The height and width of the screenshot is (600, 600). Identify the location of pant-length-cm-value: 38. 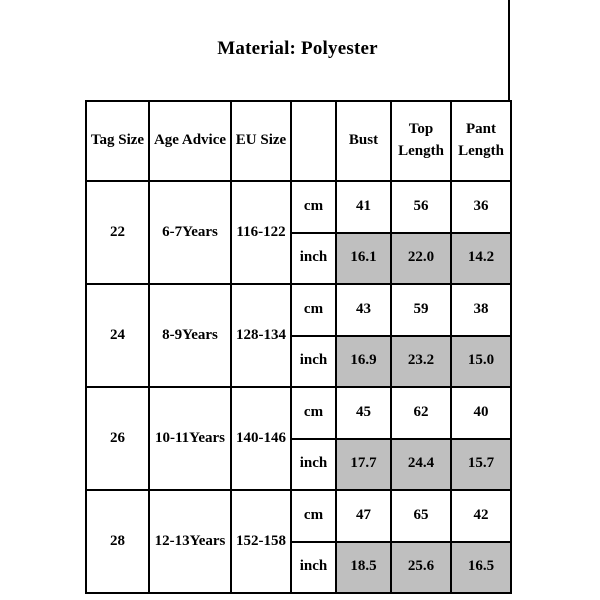
(481, 310).